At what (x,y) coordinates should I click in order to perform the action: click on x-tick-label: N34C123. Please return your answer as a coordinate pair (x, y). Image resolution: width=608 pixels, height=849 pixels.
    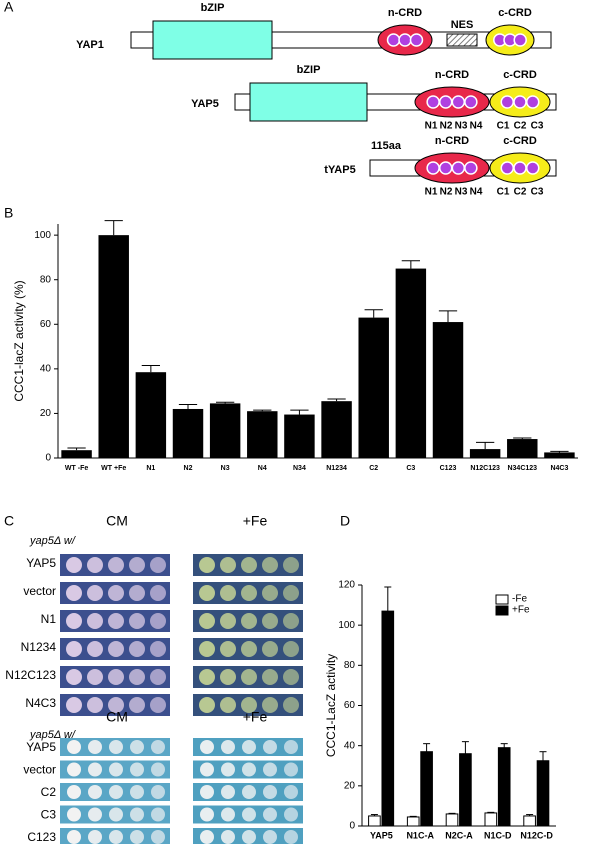
    Looking at the image, I should click on (522, 468).